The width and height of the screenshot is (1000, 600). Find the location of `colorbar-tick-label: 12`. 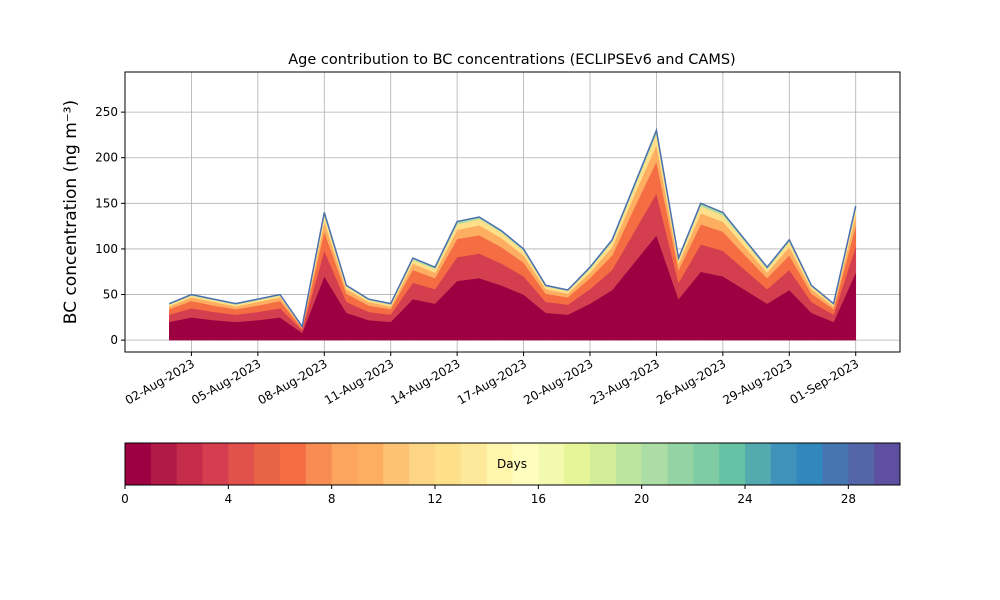

colorbar-tick-label: 12 is located at coordinates (434, 499).